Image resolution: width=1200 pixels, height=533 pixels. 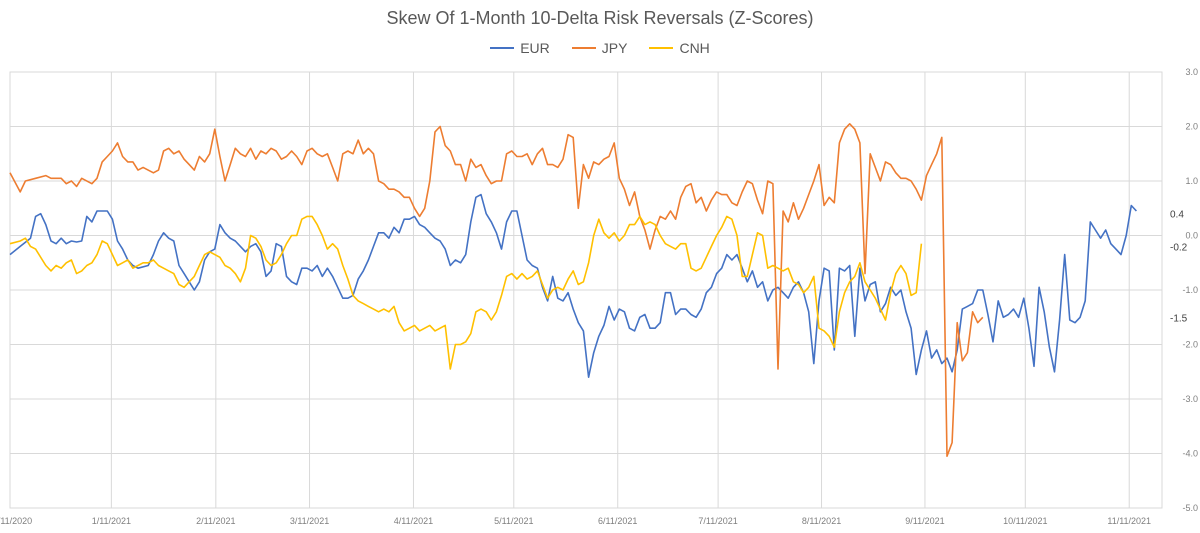 I want to click on x-tick-label: 12/11/2020, so click(x=16, y=521).